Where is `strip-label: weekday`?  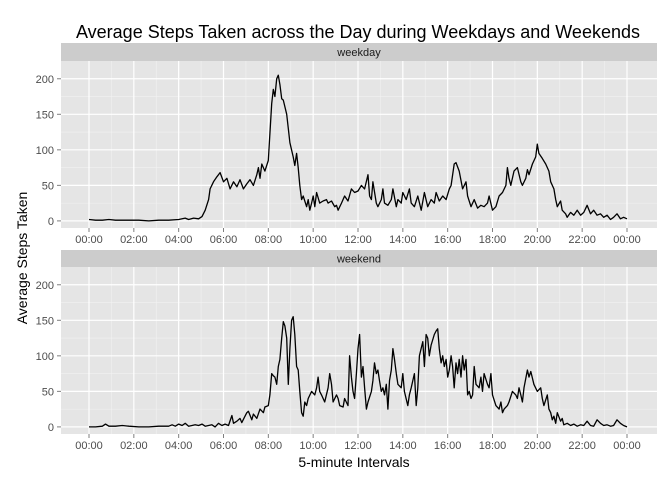 strip-label: weekday is located at coordinates (358, 53).